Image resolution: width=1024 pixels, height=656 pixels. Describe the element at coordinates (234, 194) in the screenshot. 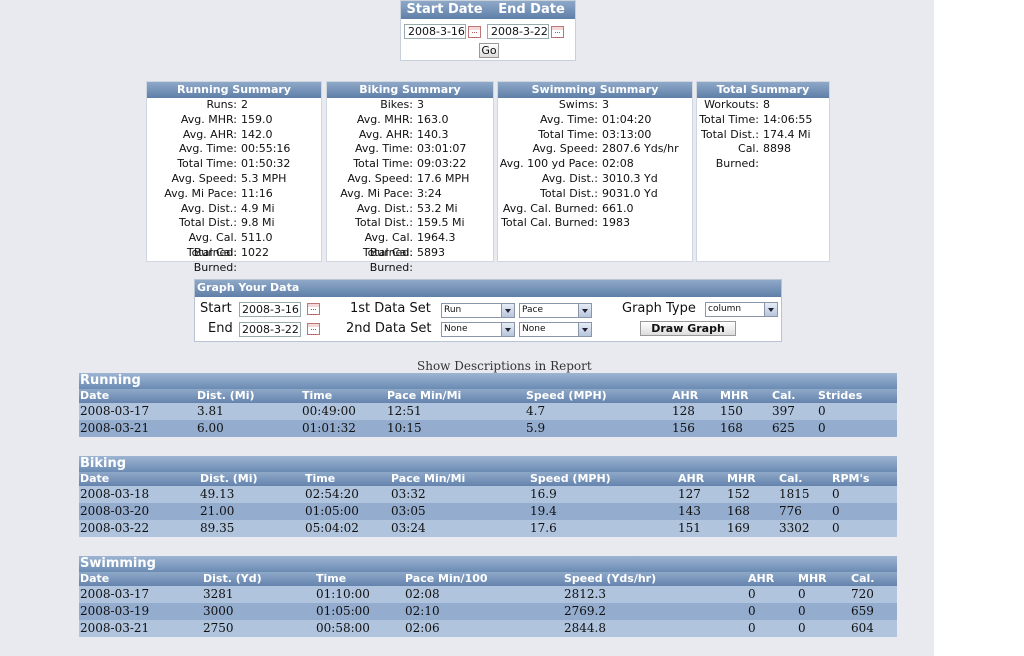

I see `summary-row: Avg. Mi Pace: 11:16` at that location.